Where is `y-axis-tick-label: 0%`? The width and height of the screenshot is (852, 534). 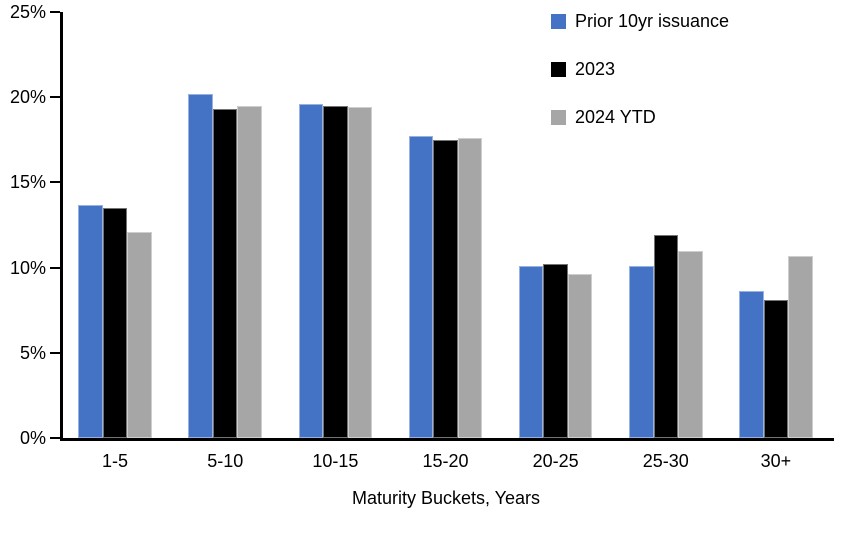
y-axis-tick-label: 0% is located at coordinates (32, 438).